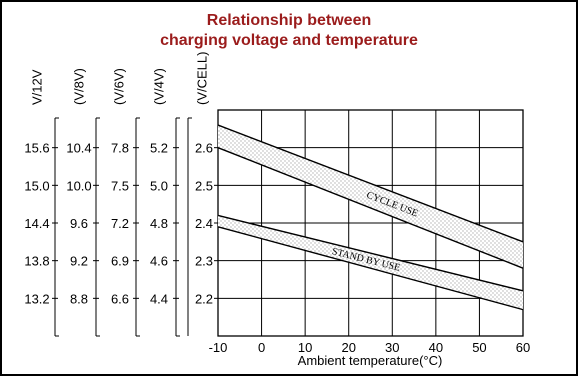 The image size is (578, 376). Describe the element at coordinates (348, 347) in the screenshot. I see `x-tick-label: 20` at that location.